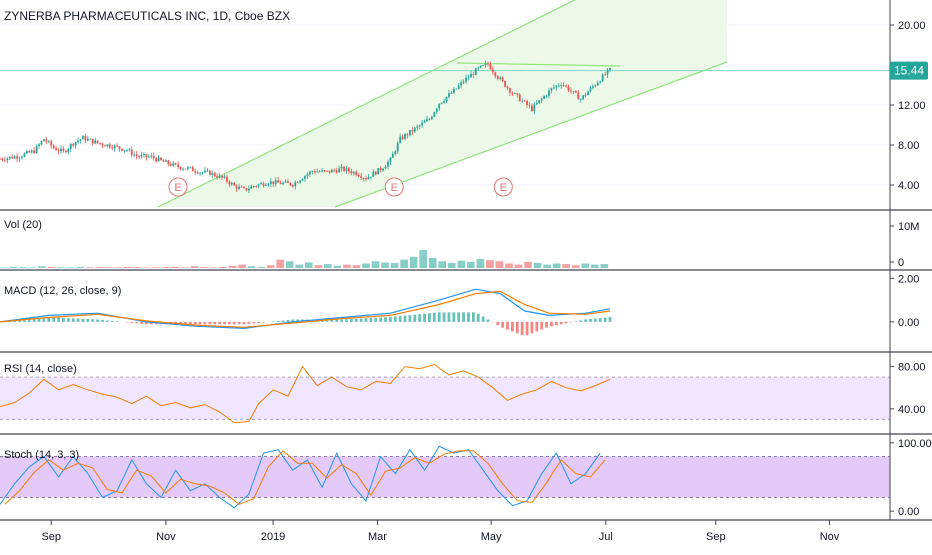  I want to click on macd-histogram, so click(307, 323).